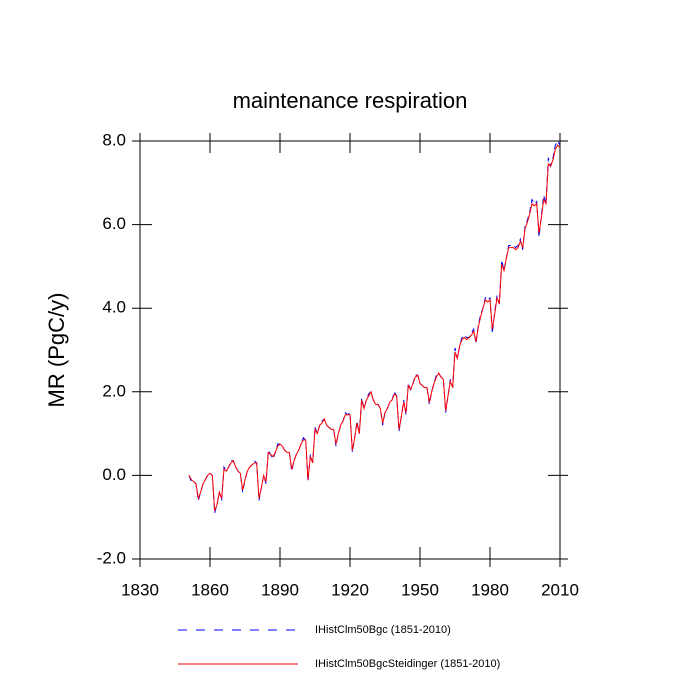 The image size is (700, 700). I want to click on x-tick-label: 1830, so click(140, 589).